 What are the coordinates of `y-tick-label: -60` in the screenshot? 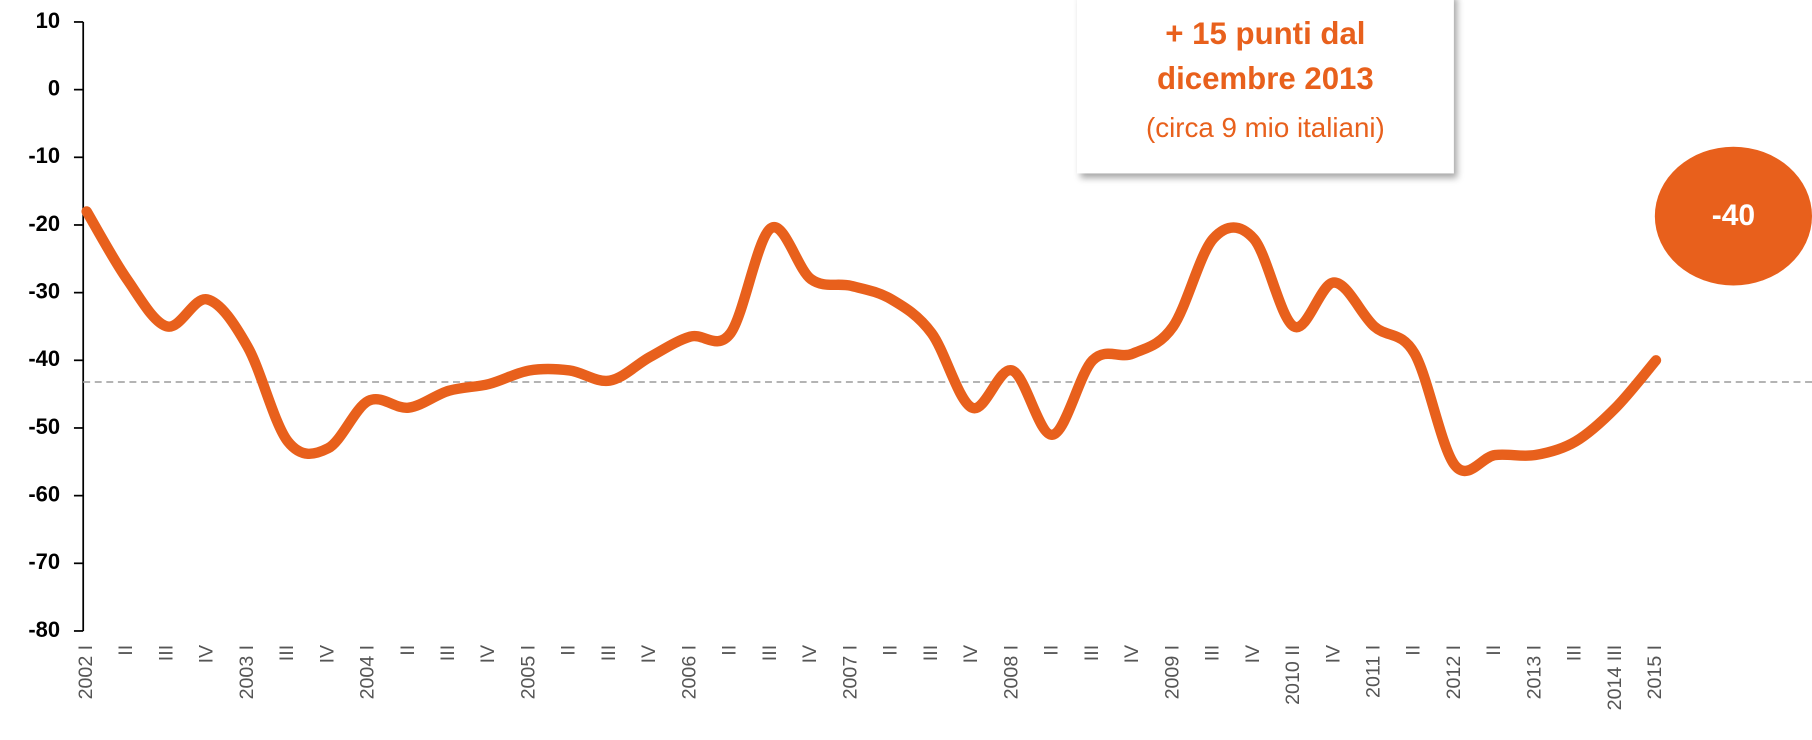 It's located at (44, 493).